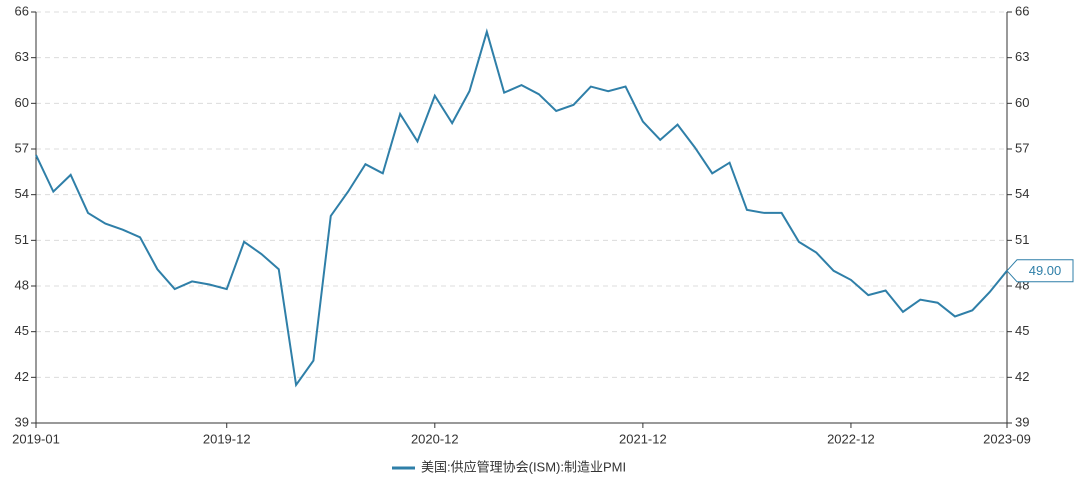  Describe the element at coordinates (22, 239) in the screenshot. I see `y-tick-label: 51` at that location.